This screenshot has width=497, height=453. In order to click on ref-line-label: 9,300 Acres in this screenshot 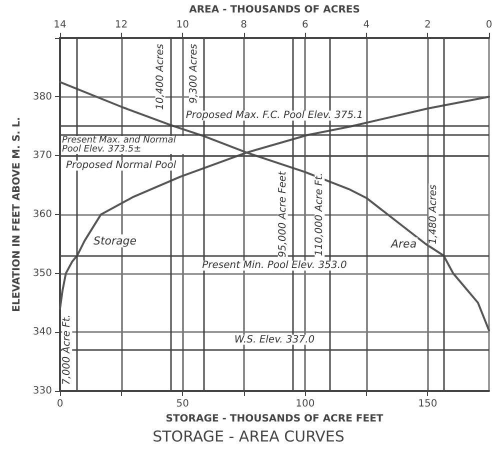, I will do `click(194, 74)`.